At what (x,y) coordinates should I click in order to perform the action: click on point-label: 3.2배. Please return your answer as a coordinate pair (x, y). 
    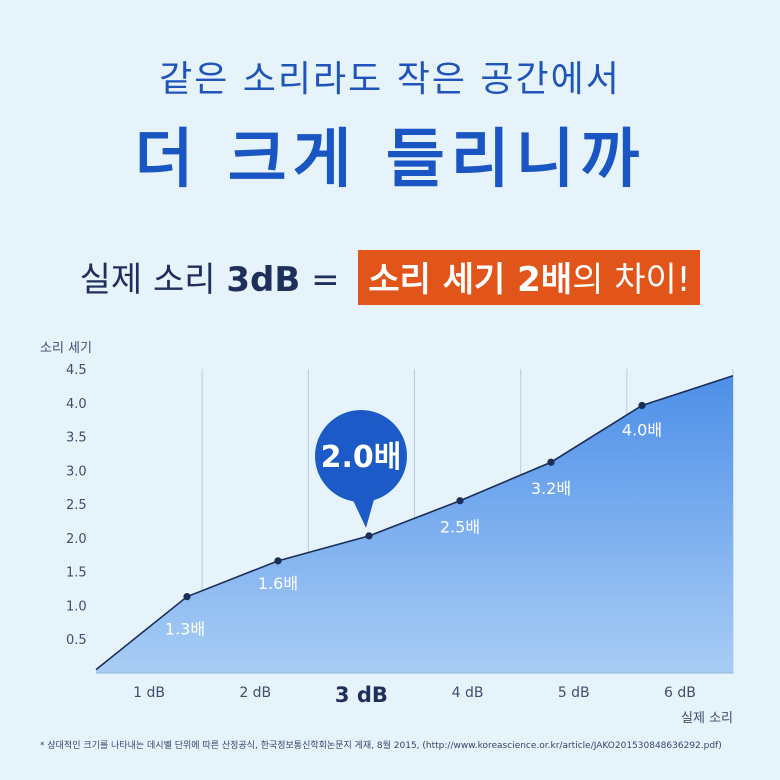
    Looking at the image, I should click on (551, 488).